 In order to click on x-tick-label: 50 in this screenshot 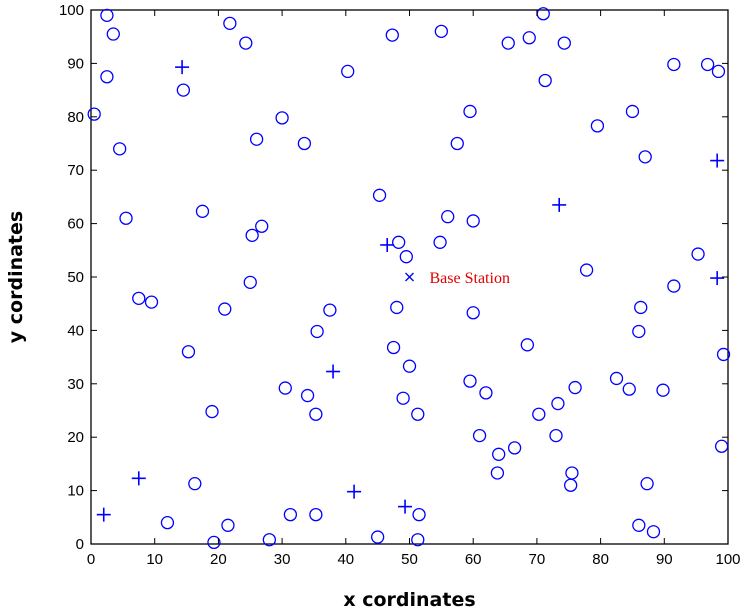, I will do `click(409, 559)`.